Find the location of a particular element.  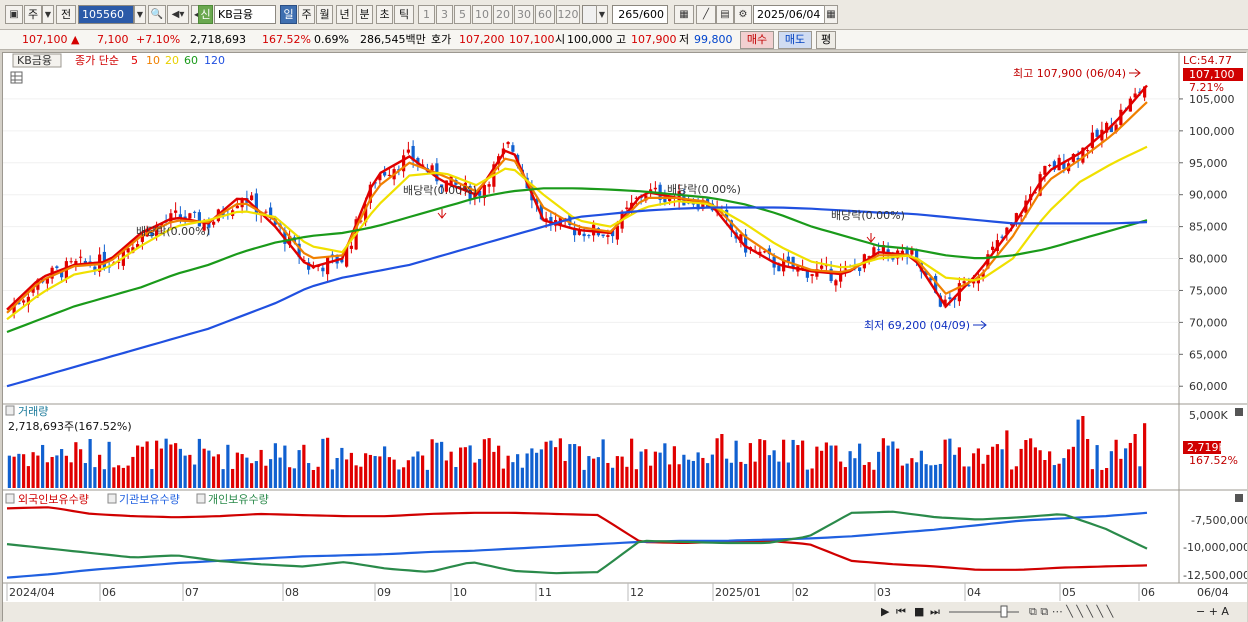

market-type-dropdown-icon: ▼ is located at coordinates (48, 14).